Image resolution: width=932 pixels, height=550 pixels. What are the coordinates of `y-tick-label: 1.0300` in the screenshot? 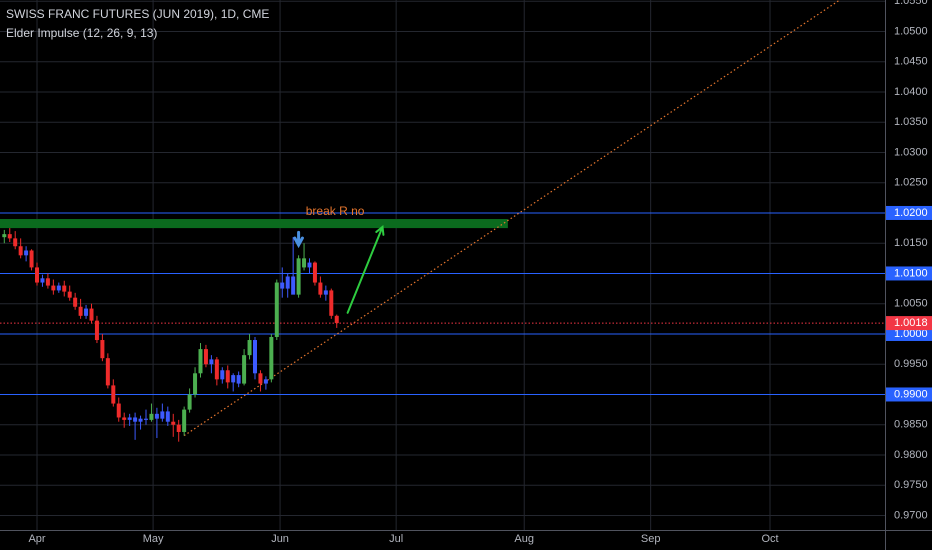 It's located at (911, 152).